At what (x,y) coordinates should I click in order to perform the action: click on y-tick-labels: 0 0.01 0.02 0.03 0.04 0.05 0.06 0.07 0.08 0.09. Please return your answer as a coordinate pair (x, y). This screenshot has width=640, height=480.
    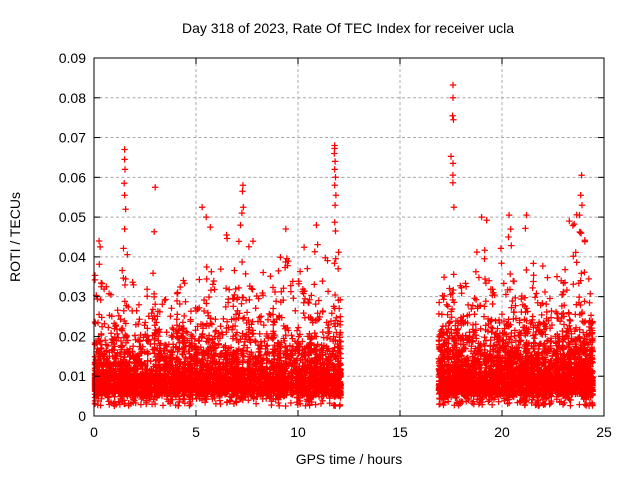
    Looking at the image, I should click on (72, 237).